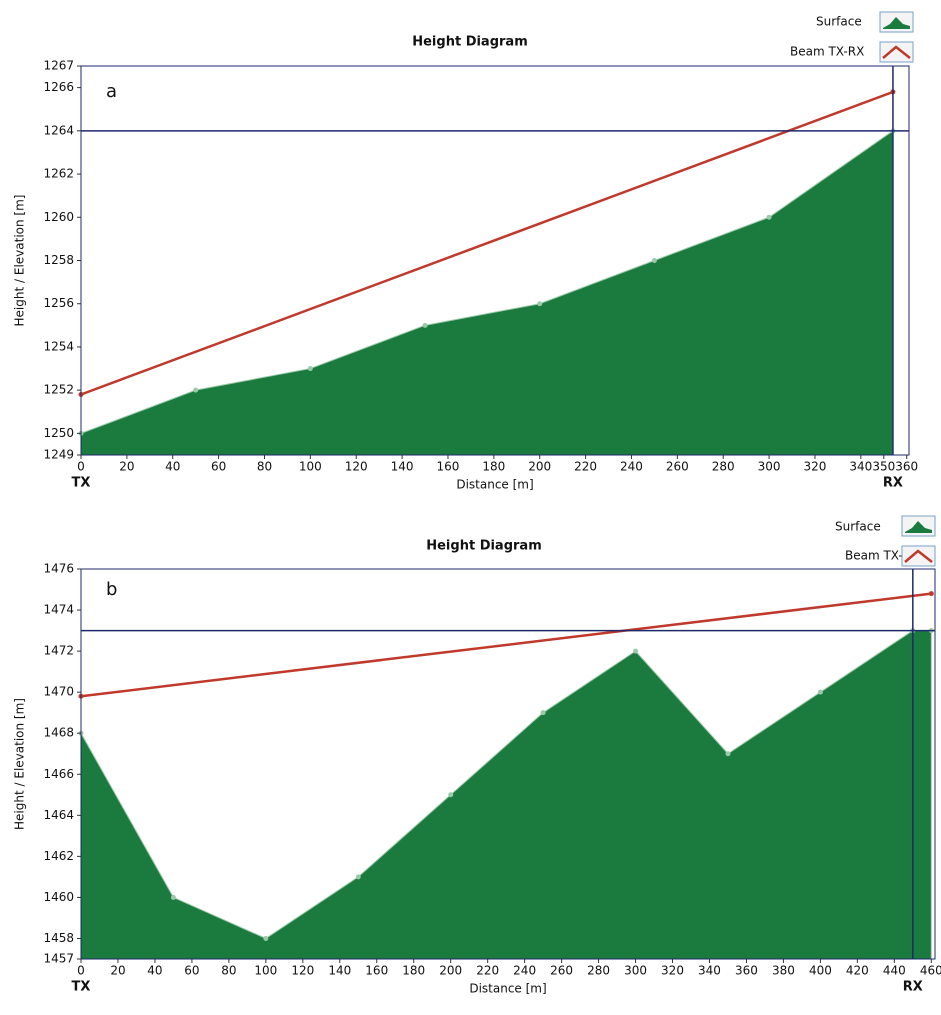 The image size is (941, 1015). I want to click on y-tick-label: 1468, so click(58, 733).